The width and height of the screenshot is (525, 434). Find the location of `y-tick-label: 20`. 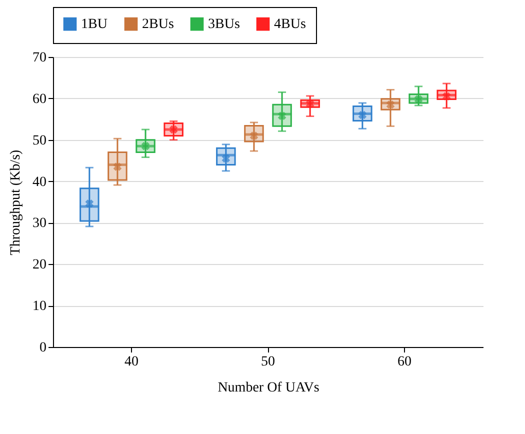

y-tick-label: 20 is located at coordinates (39, 265).